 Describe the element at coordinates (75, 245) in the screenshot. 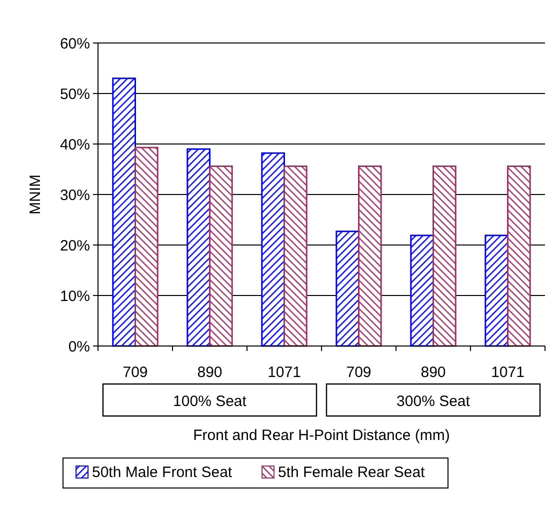

I see `y-tick-label: 20%` at that location.